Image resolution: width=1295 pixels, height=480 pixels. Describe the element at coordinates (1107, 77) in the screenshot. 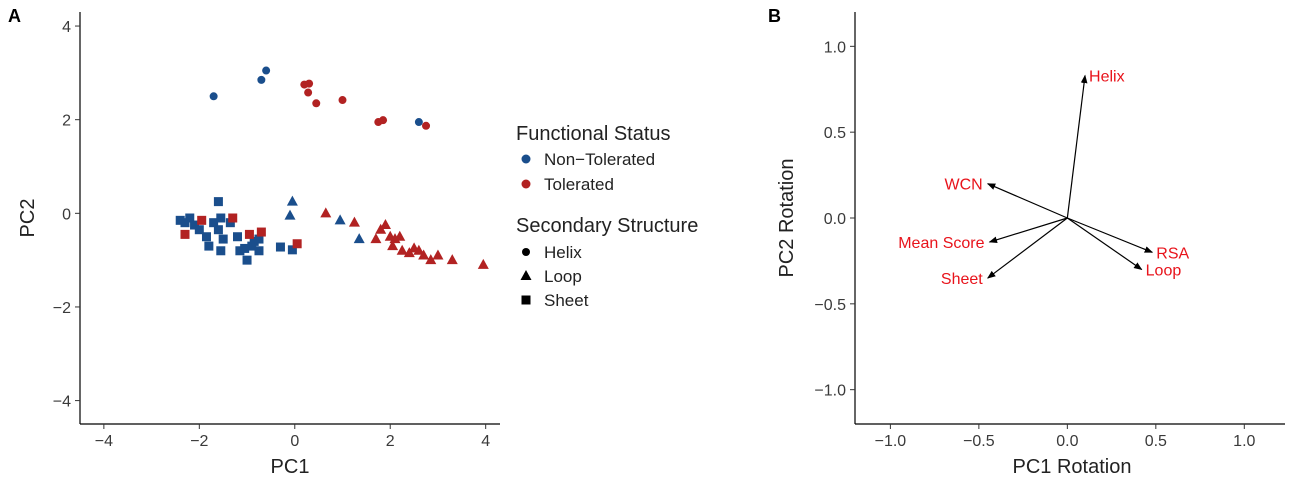

I see `vector-label-helix: Helix` at that location.